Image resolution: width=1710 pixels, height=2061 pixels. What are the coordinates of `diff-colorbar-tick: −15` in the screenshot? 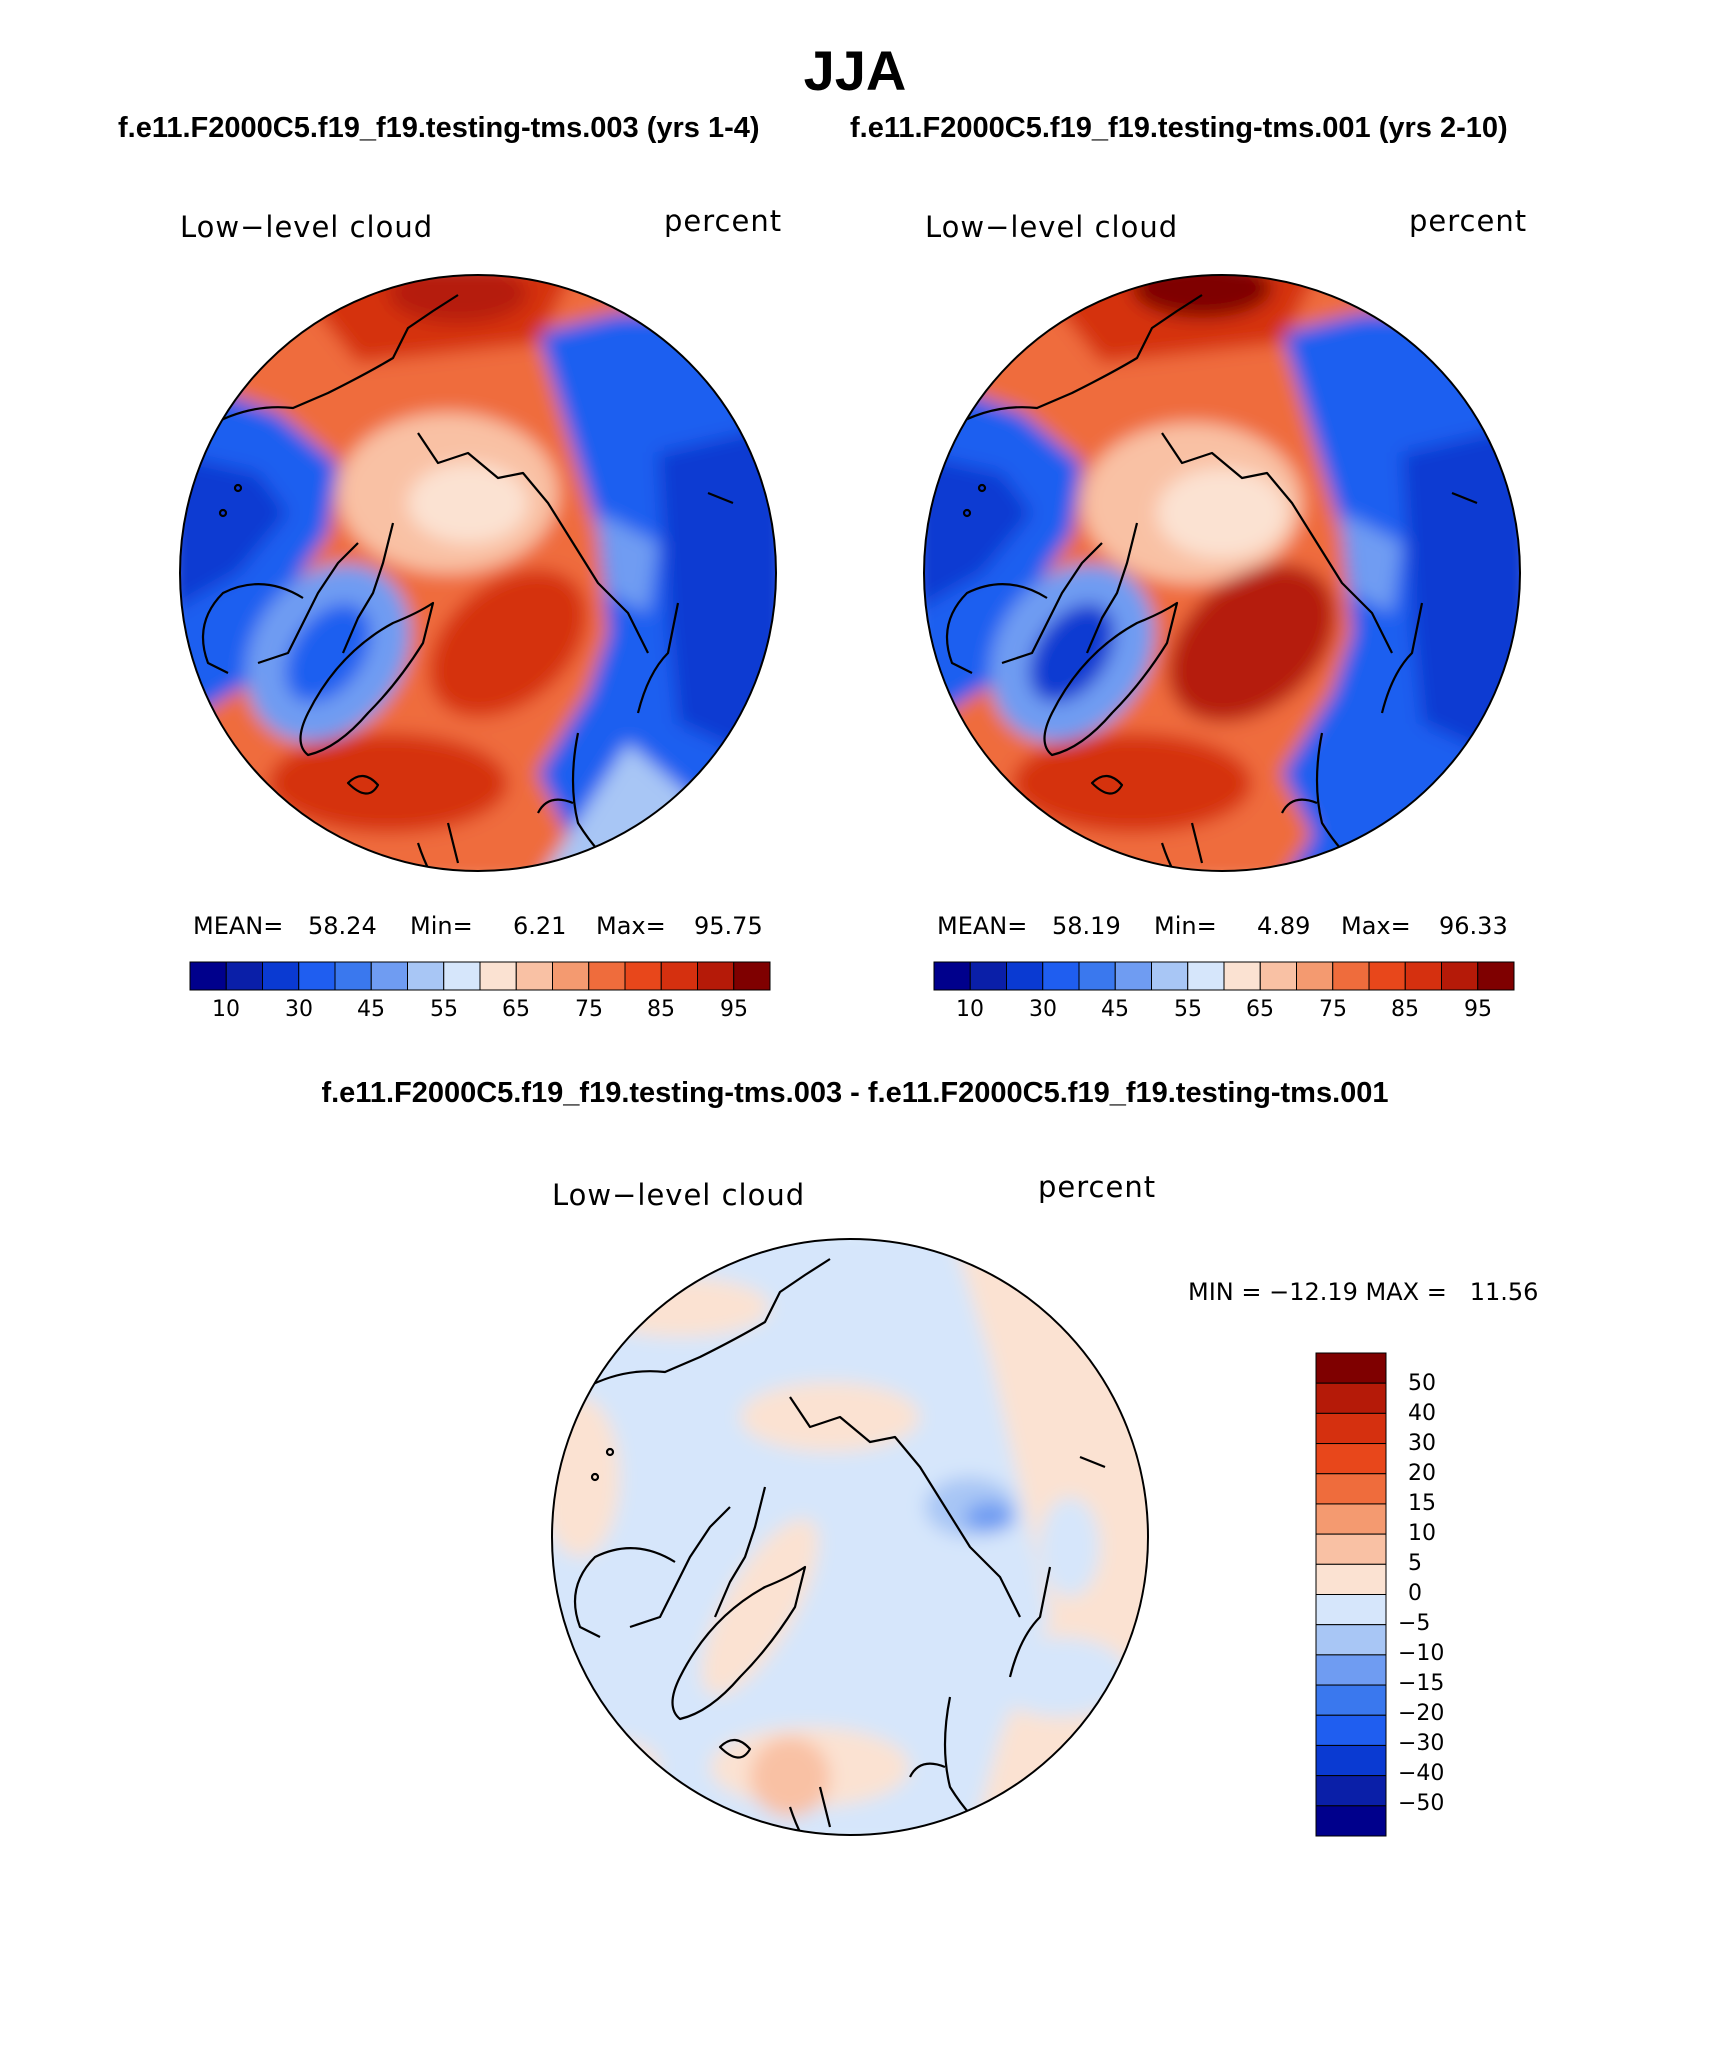 It's located at (1421, 1683).